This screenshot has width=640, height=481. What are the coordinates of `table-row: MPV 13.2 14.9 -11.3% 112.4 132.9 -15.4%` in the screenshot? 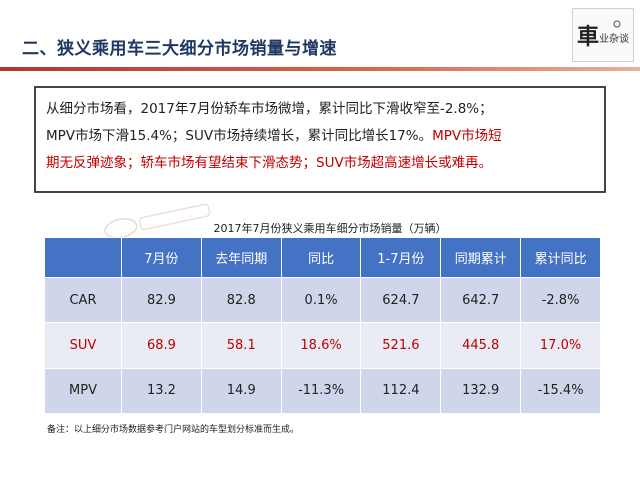 It's located at (322, 391).